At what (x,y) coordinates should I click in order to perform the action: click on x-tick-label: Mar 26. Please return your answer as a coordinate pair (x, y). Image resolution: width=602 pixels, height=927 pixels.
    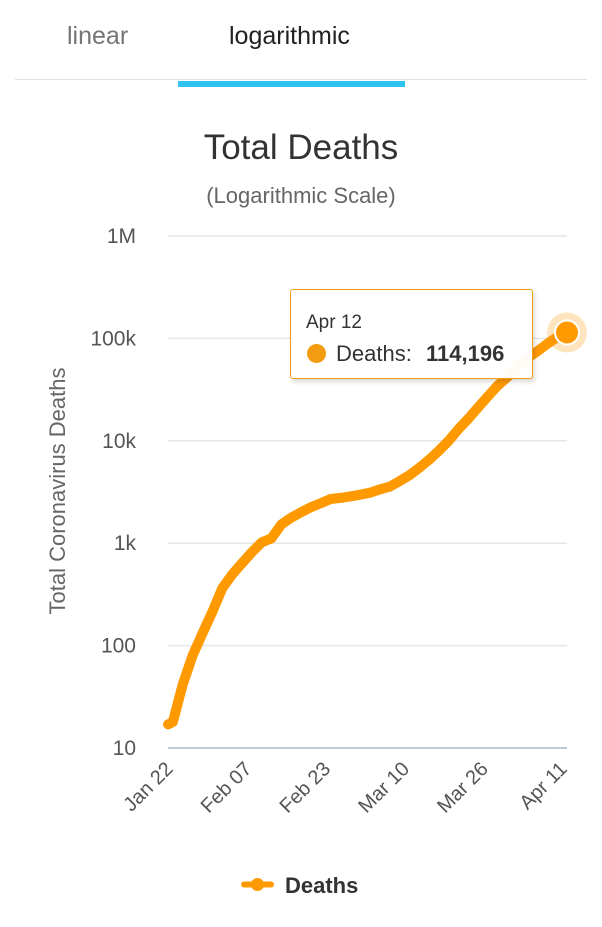
    Looking at the image, I should click on (463, 788).